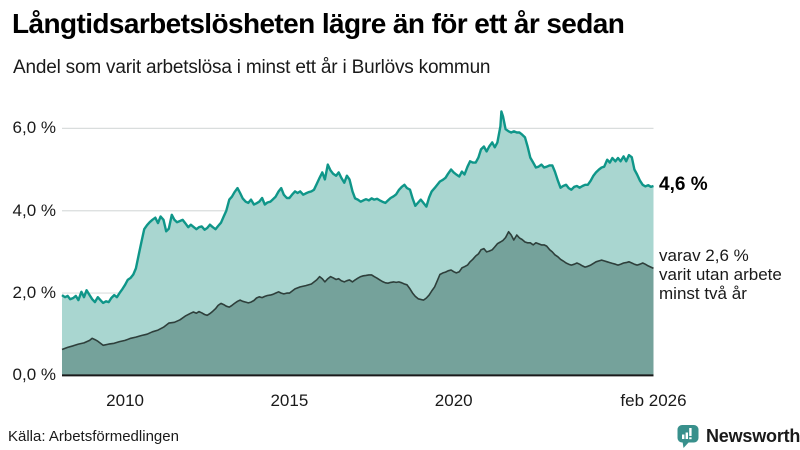 The width and height of the screenshot is (800, 450). I want to click on newsworthy-logo-text: Newsworthy, so click(753, 436).